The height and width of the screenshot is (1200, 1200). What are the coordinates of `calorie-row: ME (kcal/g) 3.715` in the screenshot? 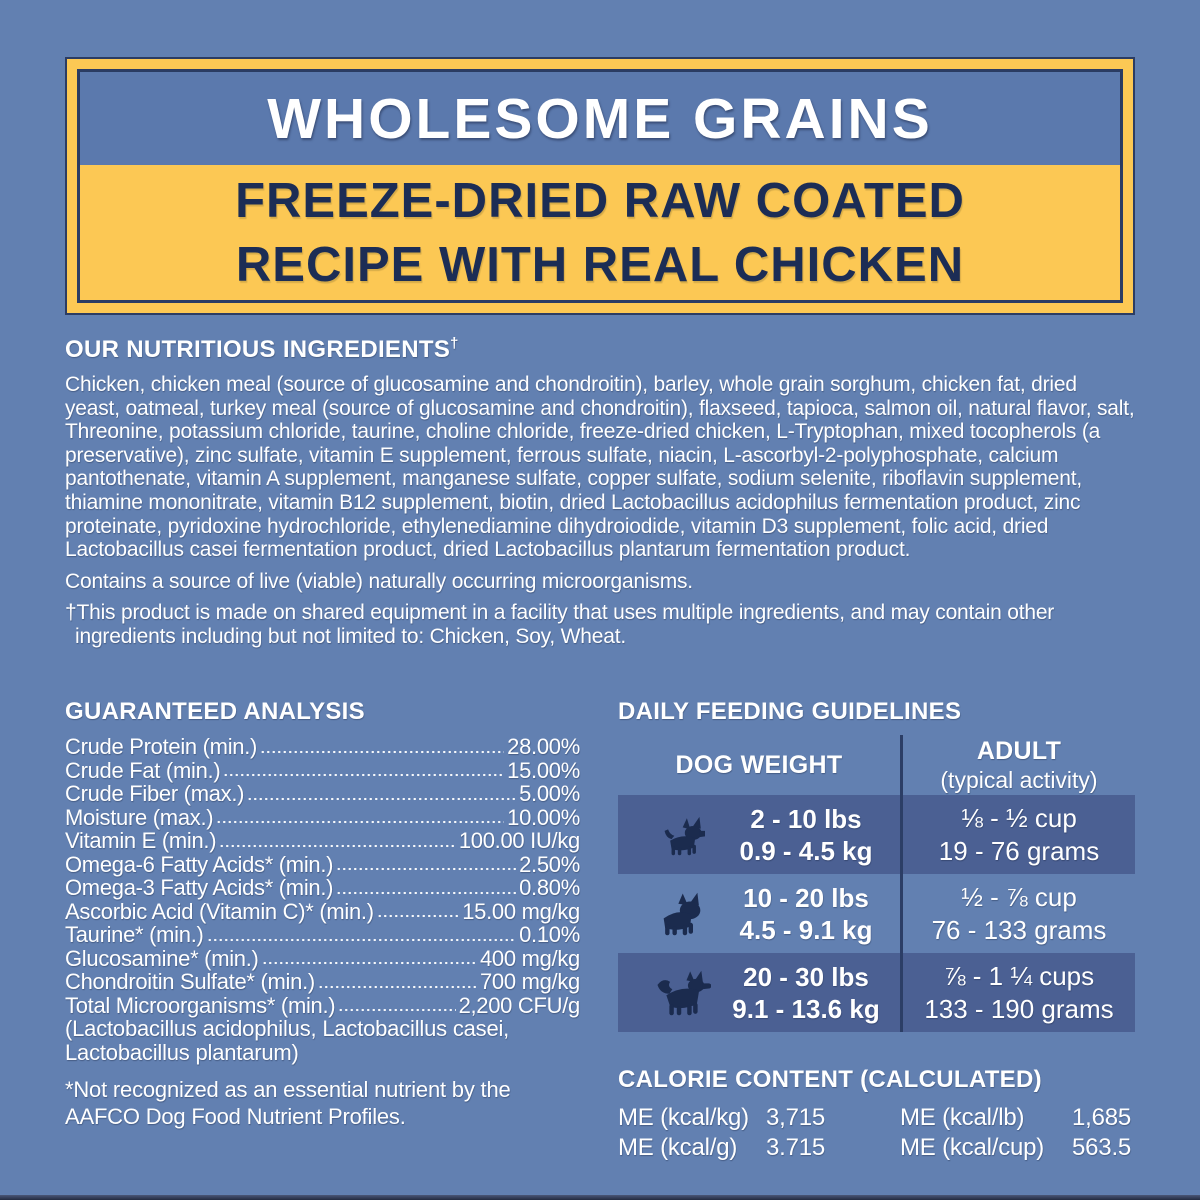 It's located at (759, 1148).